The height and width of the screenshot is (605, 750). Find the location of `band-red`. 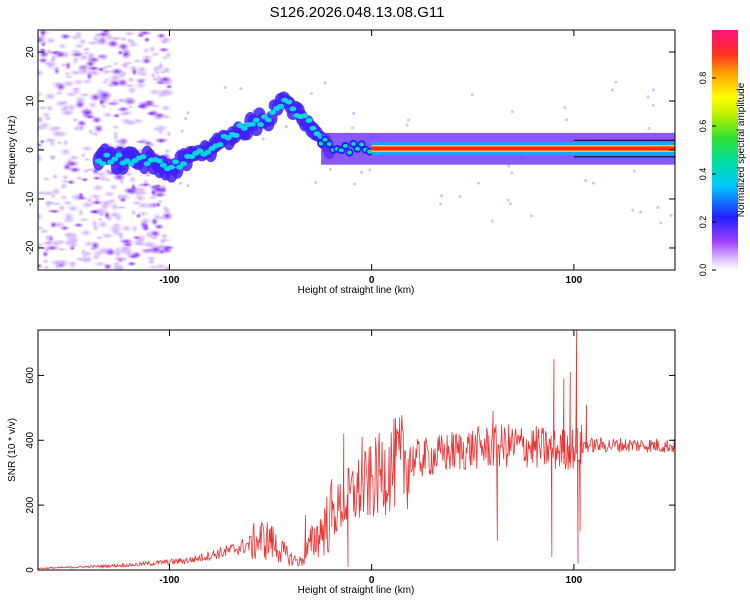

band-red is located at coordinates (523, 148).